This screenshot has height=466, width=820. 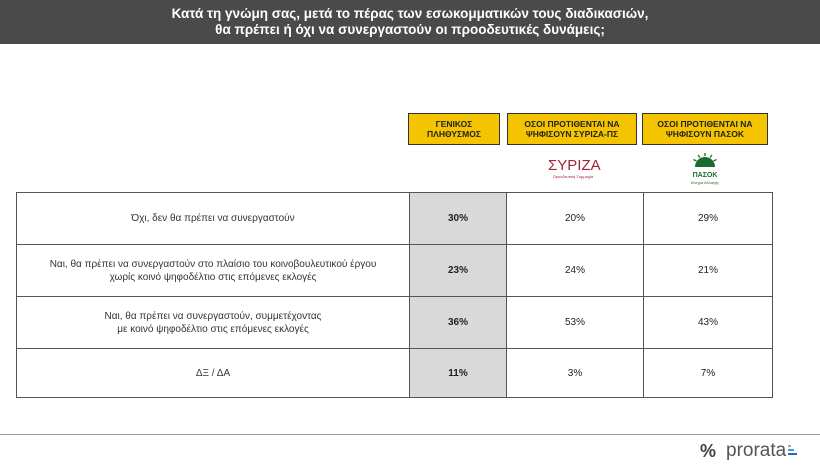 I want to click on row-label: ΔΞ / ΔΑ, so click(x=213, y=373).